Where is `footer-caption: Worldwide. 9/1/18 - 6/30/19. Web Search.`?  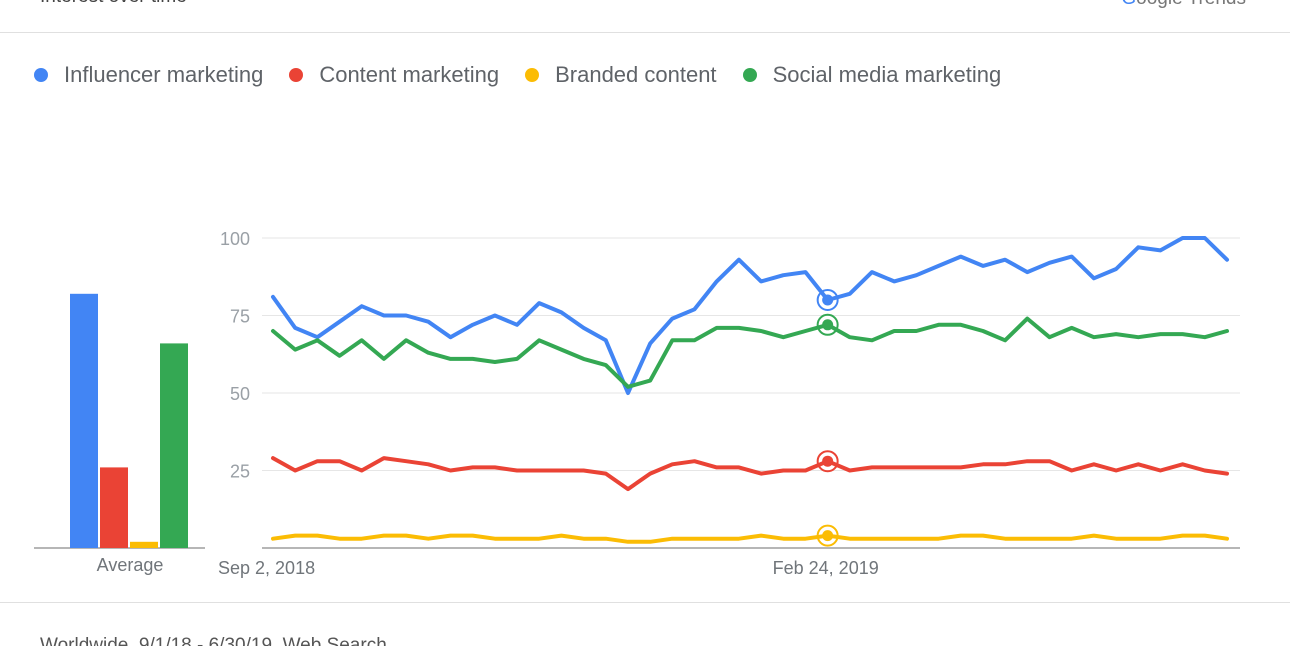
footer-caption: Worldwide. 9/1/18 - 6/30/19. Web Search. is located at coordinates (216, 640).